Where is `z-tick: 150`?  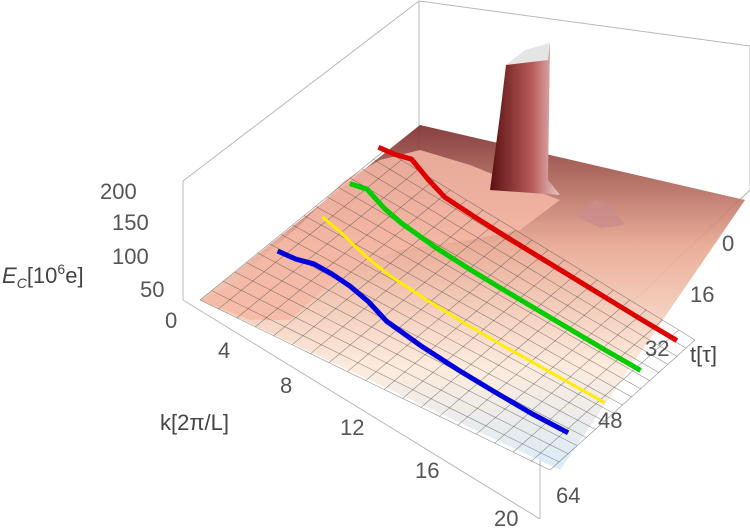
z-tick: 150 is located at coordinates (130, 222).